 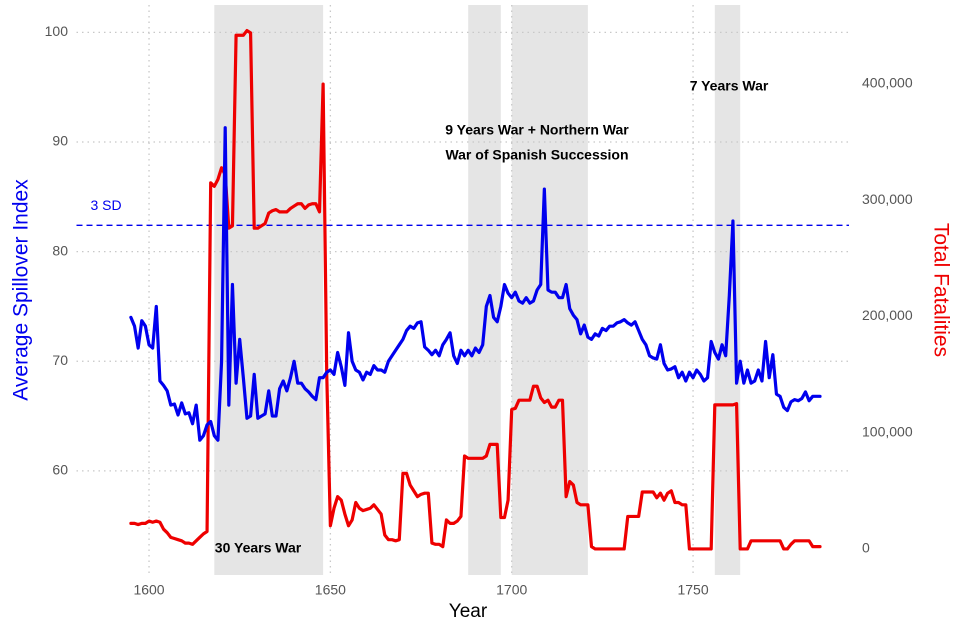 What do you see at coordinates (105, 205) in the screenshot?
I see `reference-label: 3 SD` at bounding box center [105, 205].